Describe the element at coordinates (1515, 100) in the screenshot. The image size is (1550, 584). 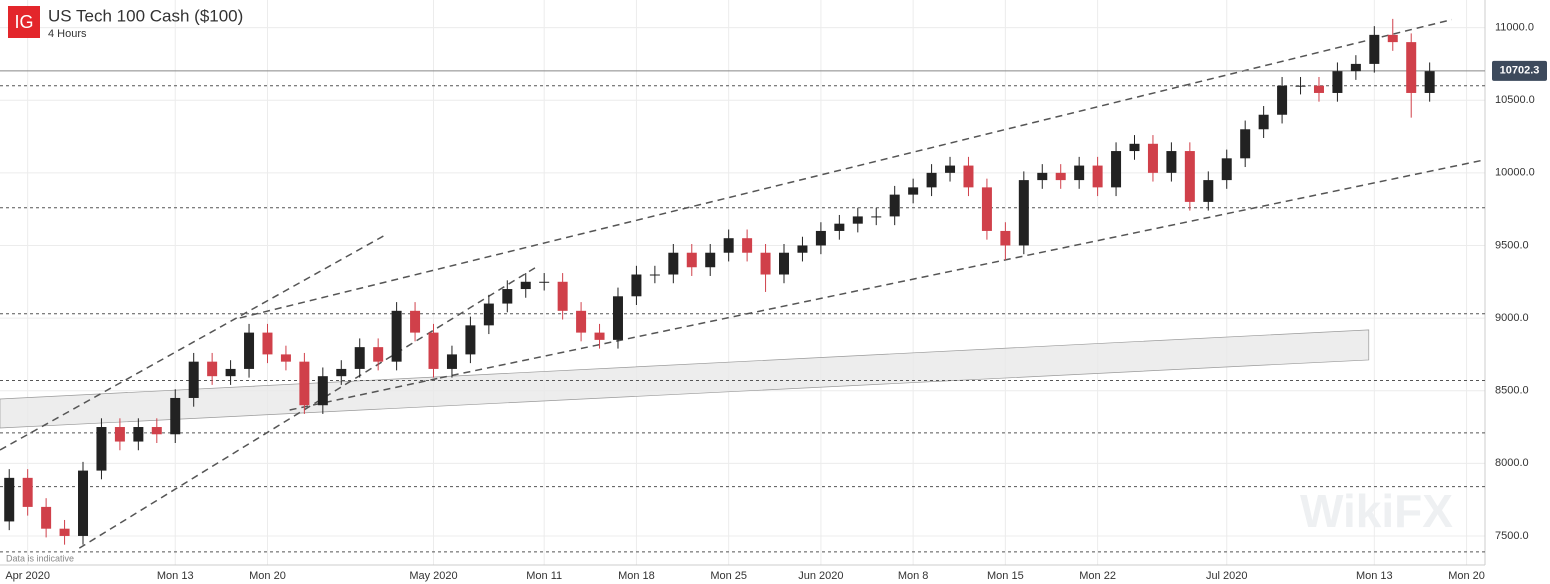
I see `y-tick-label: 10500.0` at that location.